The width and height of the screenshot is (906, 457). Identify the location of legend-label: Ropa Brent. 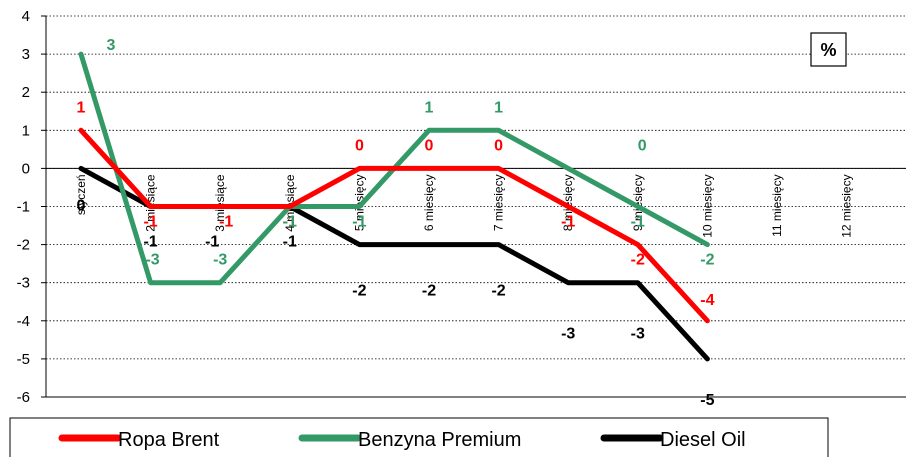
(169, 440).